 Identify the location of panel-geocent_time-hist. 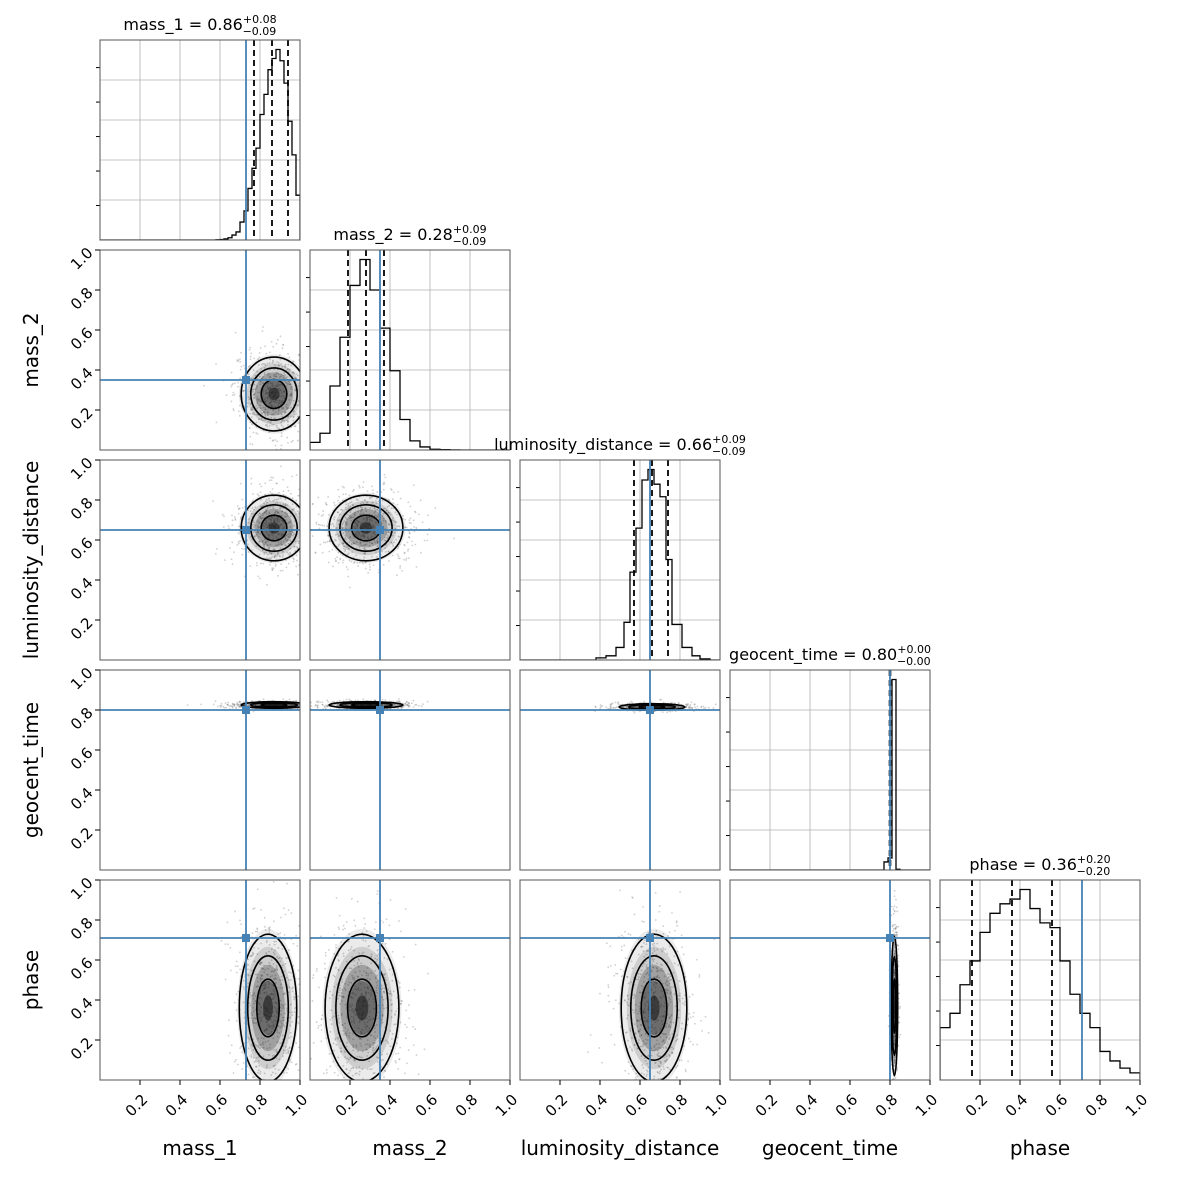
(830, 770).